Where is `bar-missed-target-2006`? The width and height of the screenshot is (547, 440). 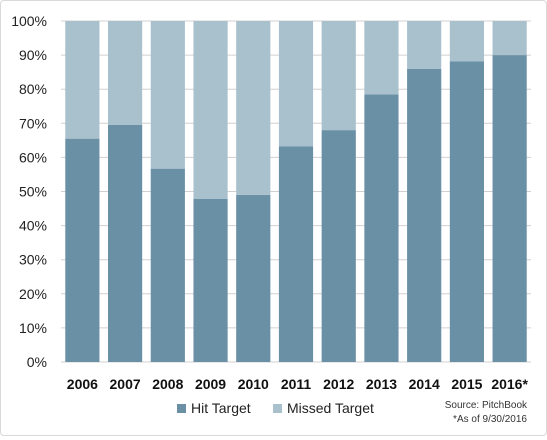 bar-missed-target-2006 is located at coordinates (82, 80).